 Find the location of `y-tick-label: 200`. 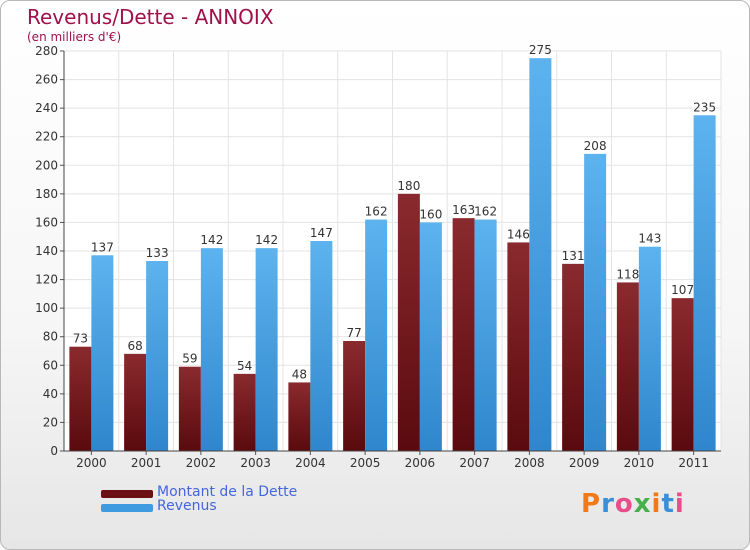

y-tick-label: 200 is located at coordinates (46, 165).